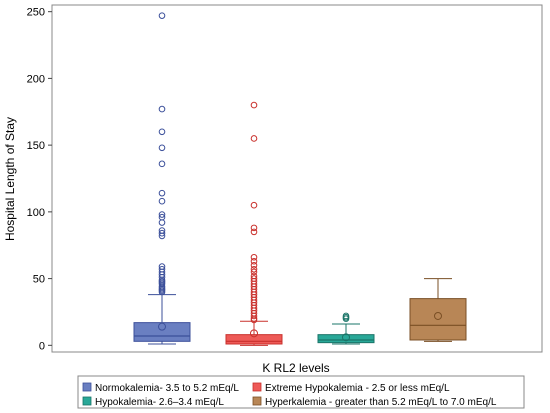 This screenshot has width=550, height=413. Describe the element at coordinates (36, 213) in the screenshot. I see `y-tick-label-2: 100` at that location.